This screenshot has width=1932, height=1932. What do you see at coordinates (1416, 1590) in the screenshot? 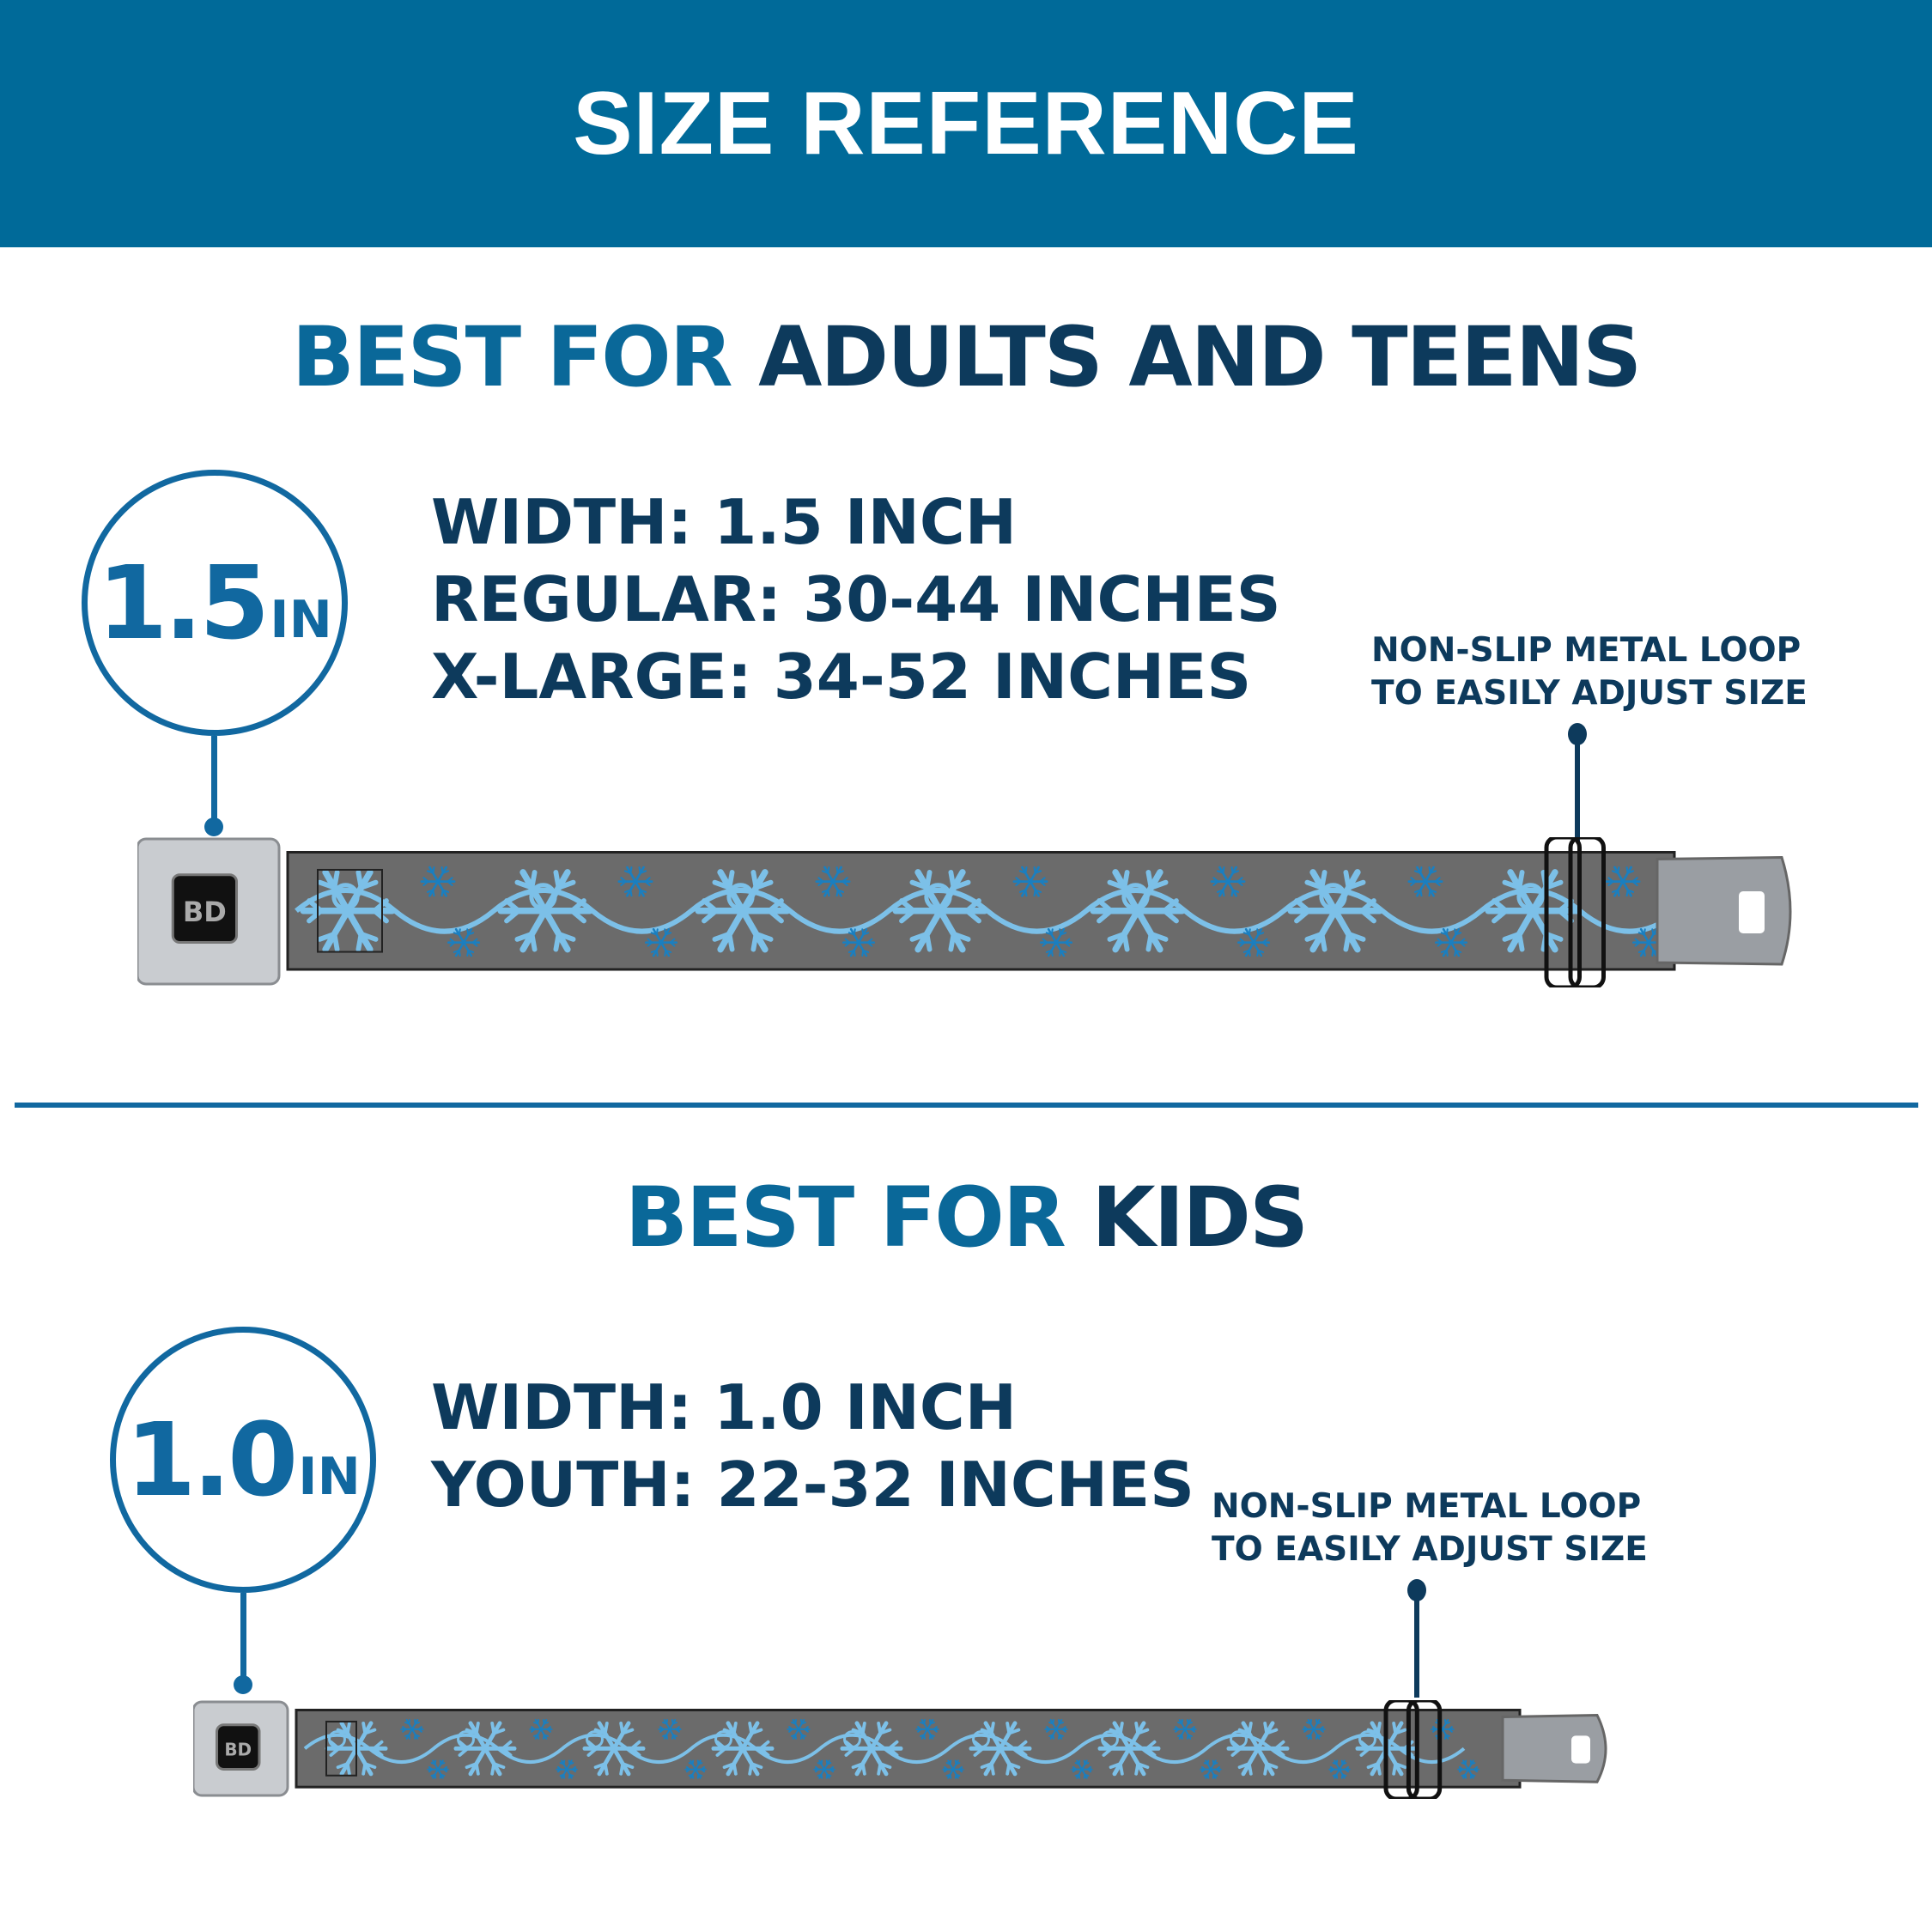
I see `loop-pointer-dot` at bounding box center [1416, 1590].